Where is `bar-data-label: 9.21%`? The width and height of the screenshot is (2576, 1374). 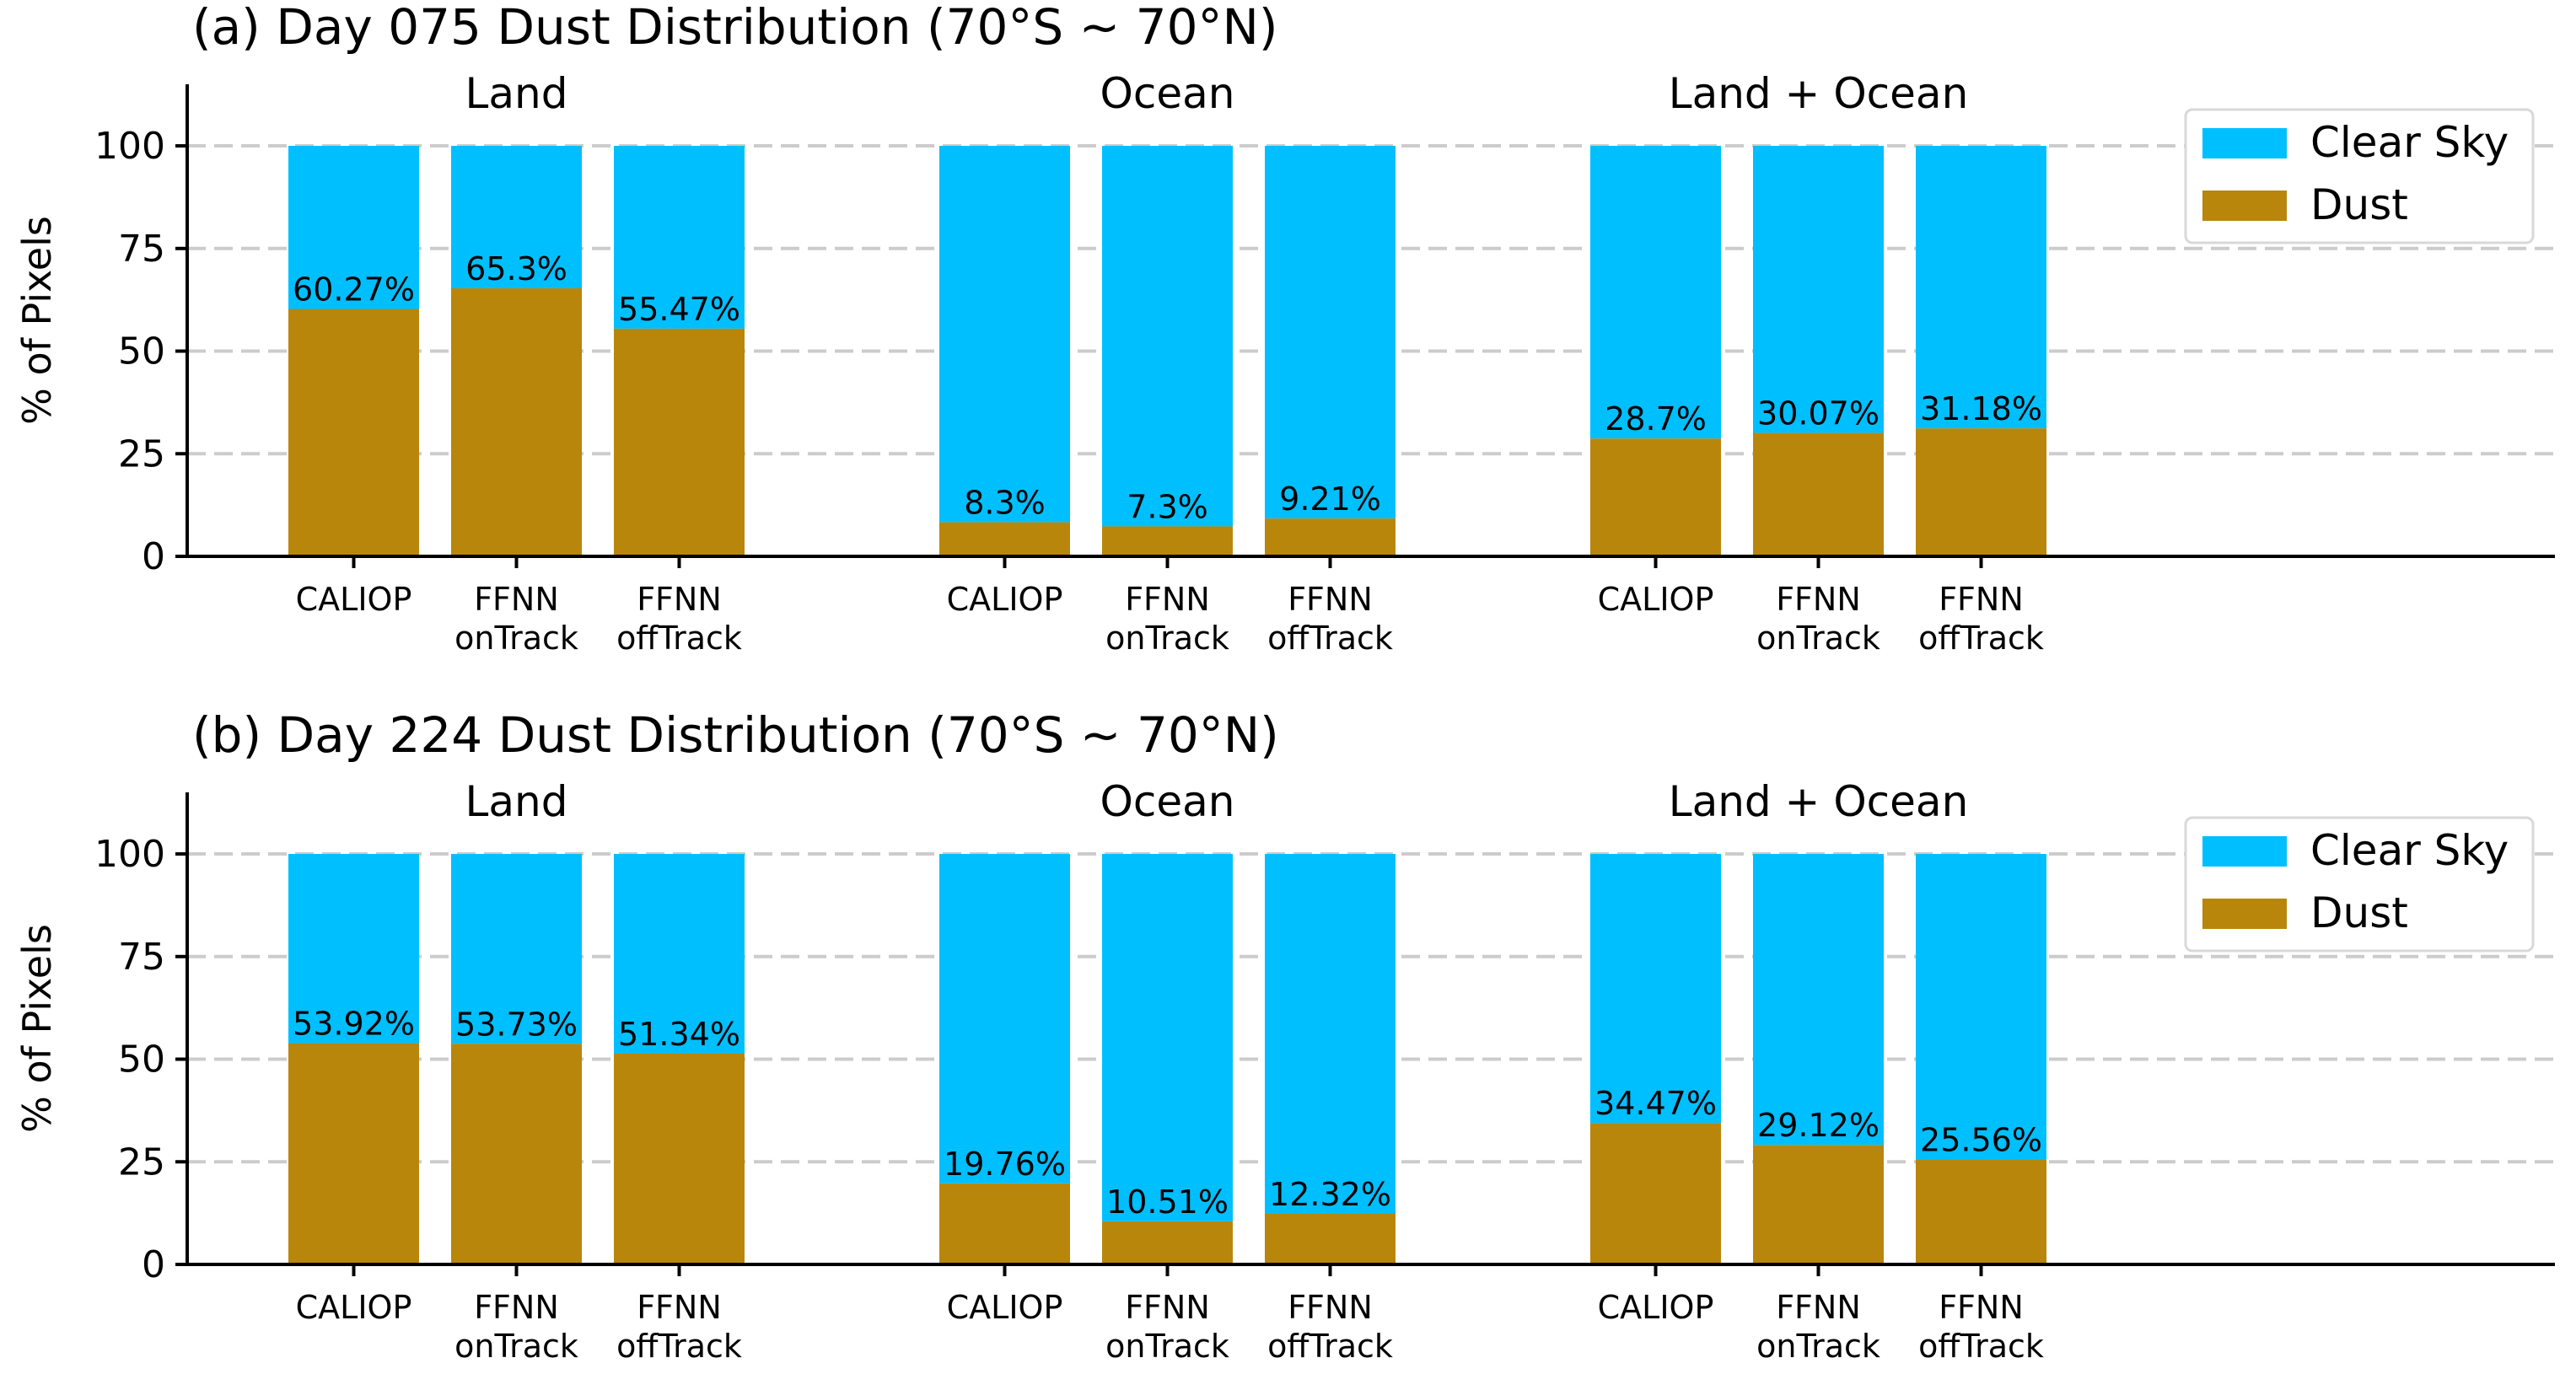
bar-data-label: 9.21% is located at coordinates (1330, 499).